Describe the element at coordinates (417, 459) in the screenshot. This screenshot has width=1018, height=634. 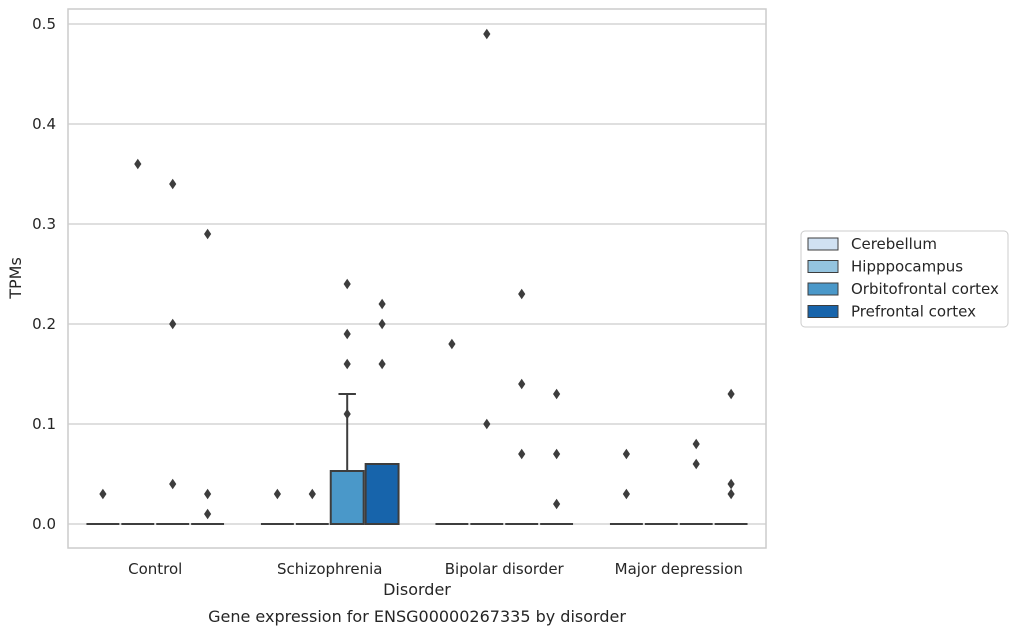
I see `box-plots` at that location.